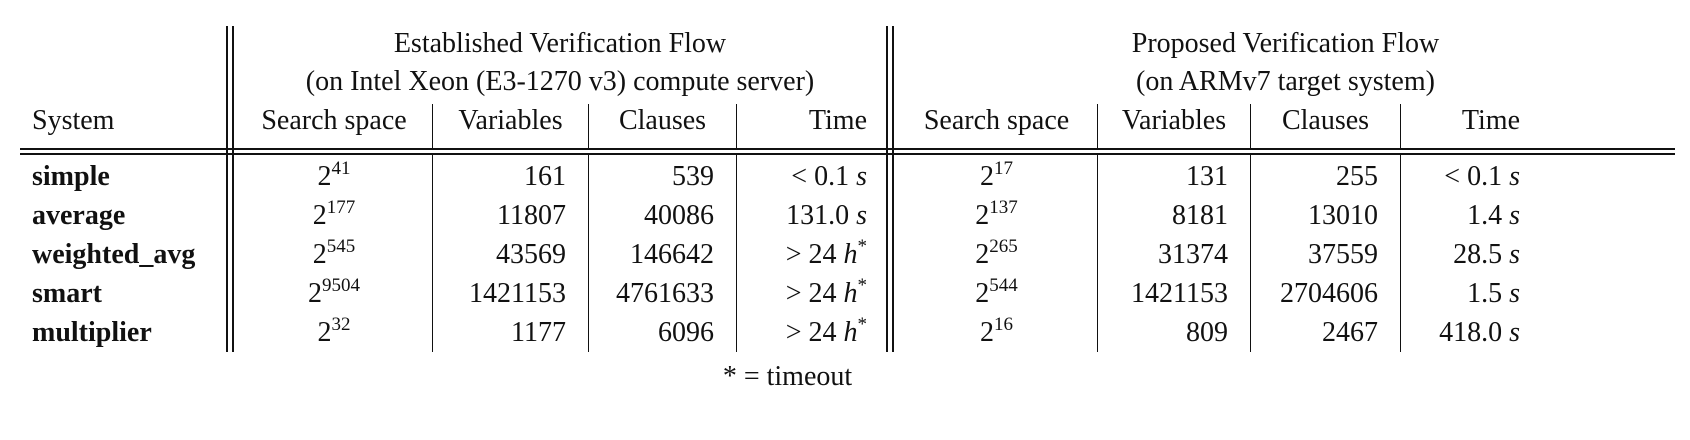 The image size is (1690, 440). I want to click on row-system-name: weighted_avg, so click(114, 254).